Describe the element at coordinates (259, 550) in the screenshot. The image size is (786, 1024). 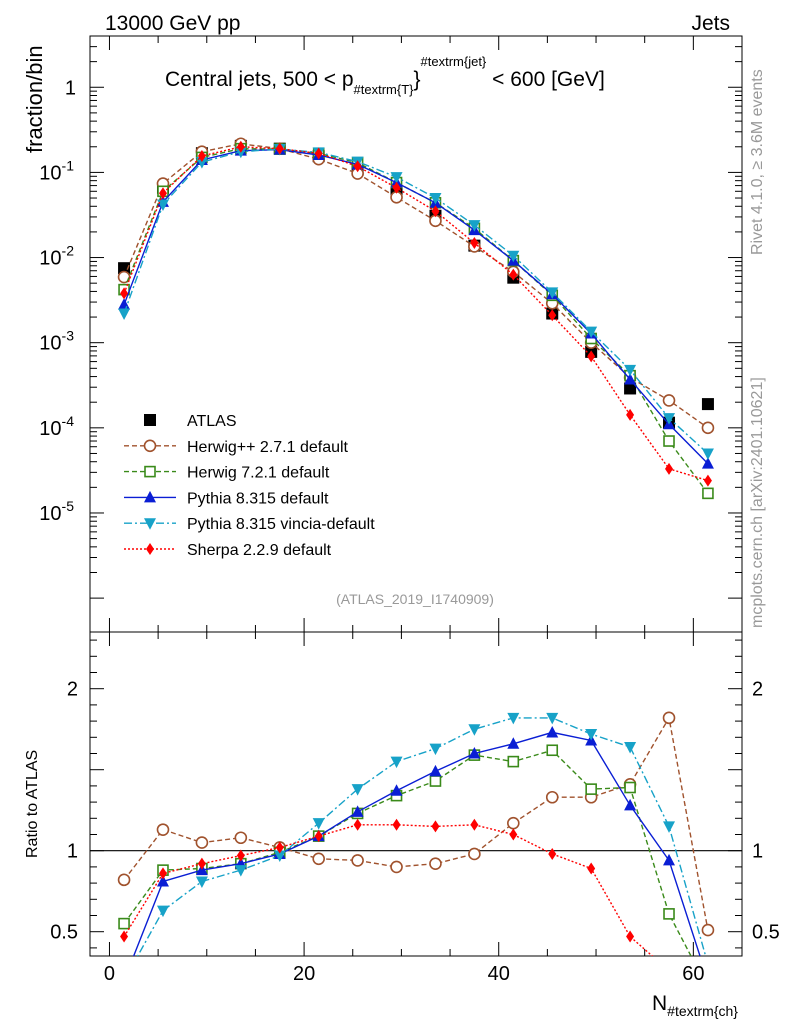
I see `legend-label: Sherpa 2.2.9 default` at that location.